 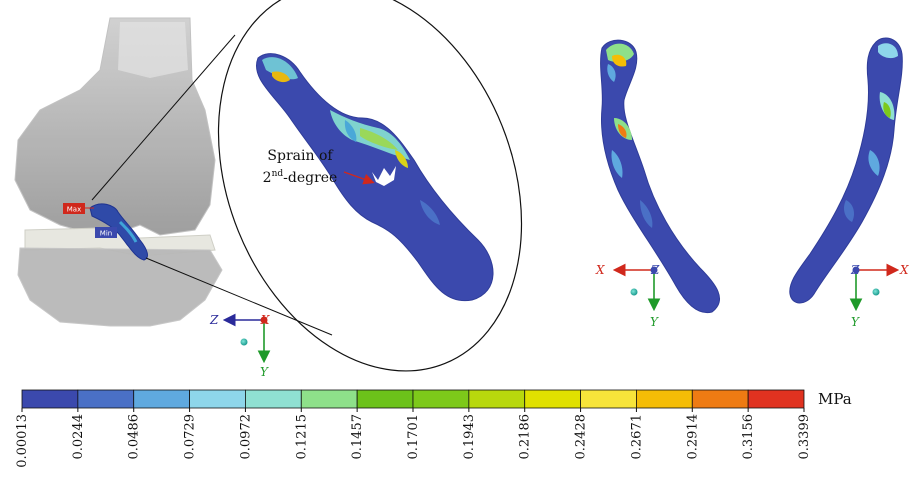 I want to click on colorbar-tick-label: 0.3156, so click(x=748, y=437).